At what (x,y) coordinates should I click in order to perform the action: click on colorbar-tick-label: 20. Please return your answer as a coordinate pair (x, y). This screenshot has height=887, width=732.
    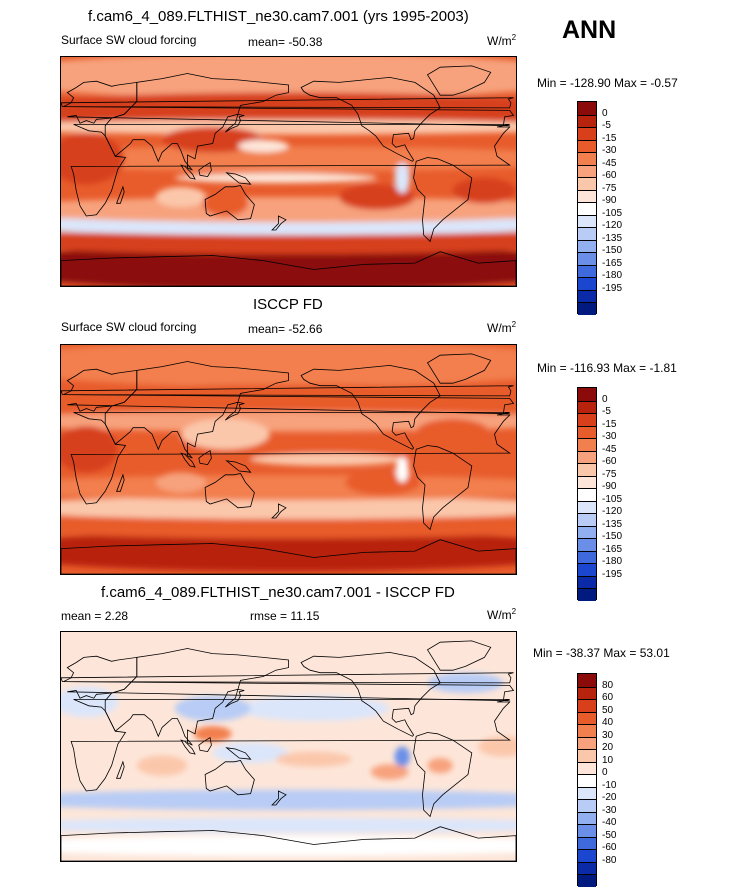
    Looking at the image, I should click on (608, 747).